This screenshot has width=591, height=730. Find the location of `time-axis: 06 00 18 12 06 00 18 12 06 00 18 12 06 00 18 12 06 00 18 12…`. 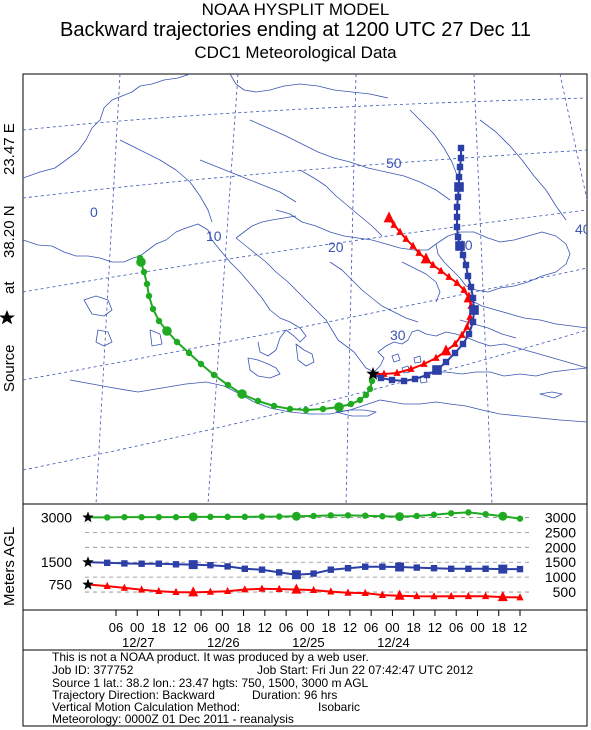

time-axis: 06 00 18 12 06 00 18 12 06 00 18 12 06 00 18 12 06 00 18 12… is located at coordinates (318, 630).